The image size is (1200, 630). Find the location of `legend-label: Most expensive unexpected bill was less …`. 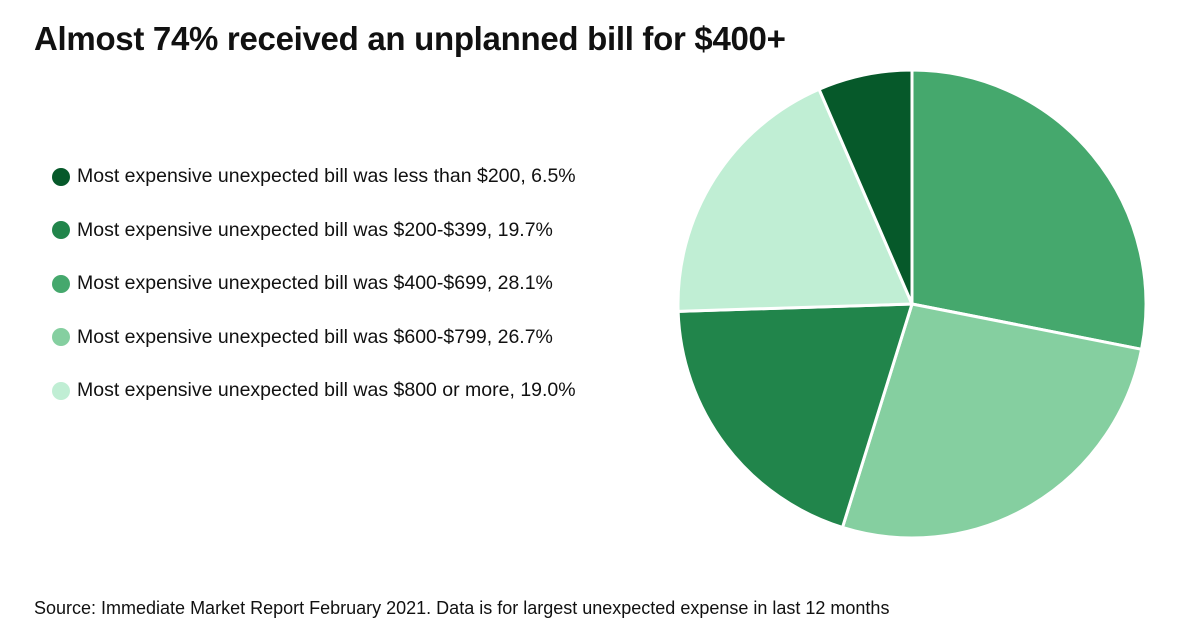

legend-label: Most expensive unexpected bill was less … is located at coordinates (326, 176).